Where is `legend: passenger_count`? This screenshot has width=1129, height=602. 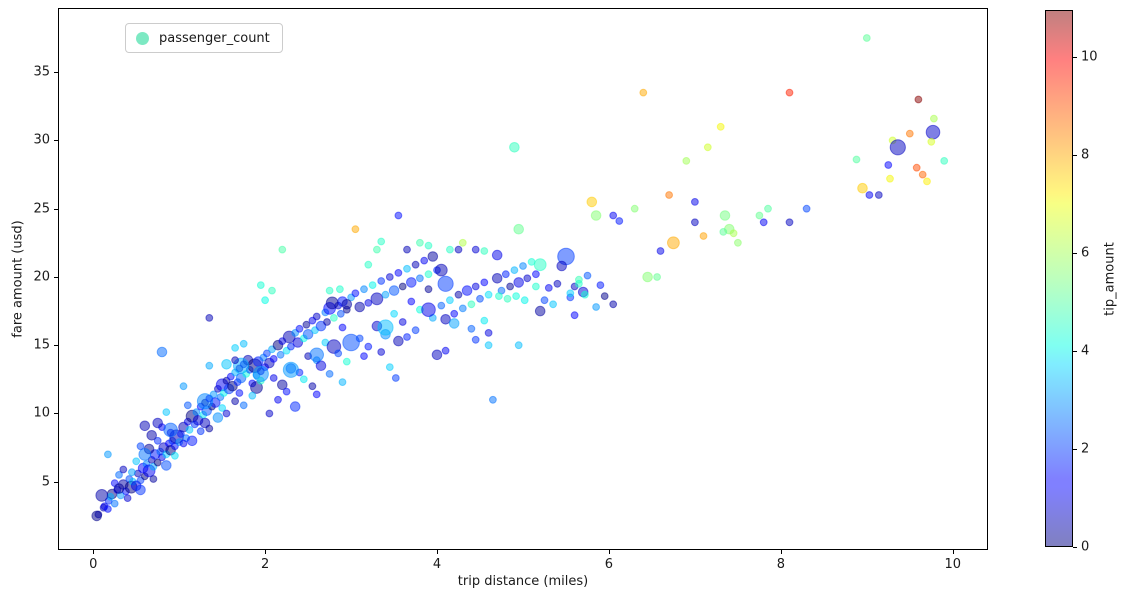
legend: passenger_count is located at coordinates (204, 38).